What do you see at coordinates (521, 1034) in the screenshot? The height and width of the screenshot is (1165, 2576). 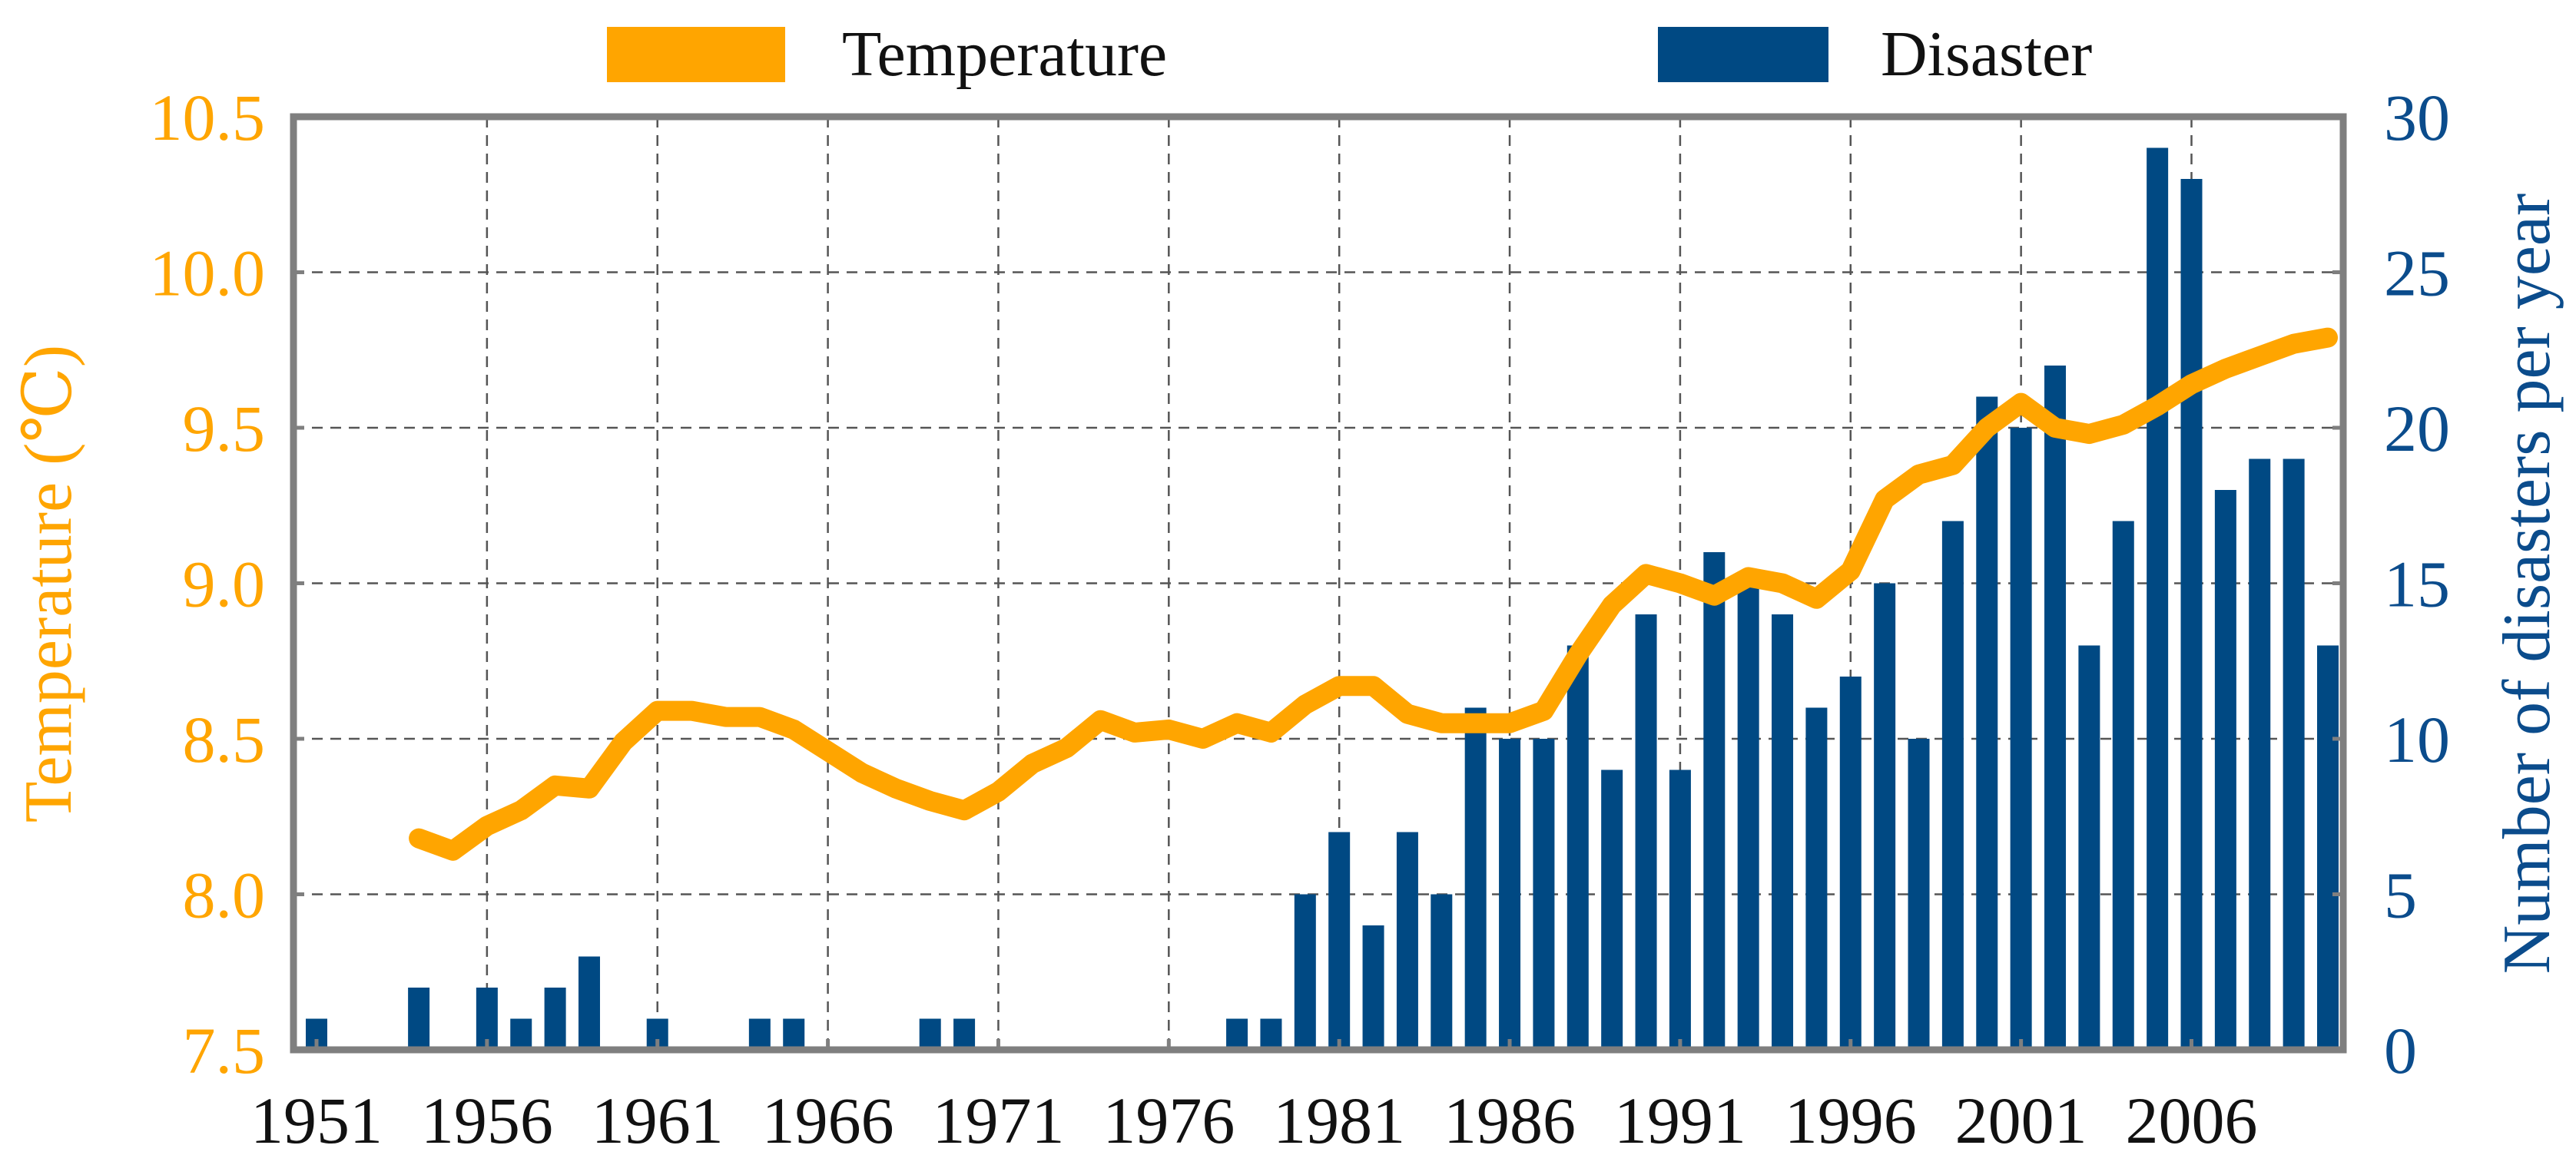 I see `disaster-bar-1957` at bounding box center [521, 1034].